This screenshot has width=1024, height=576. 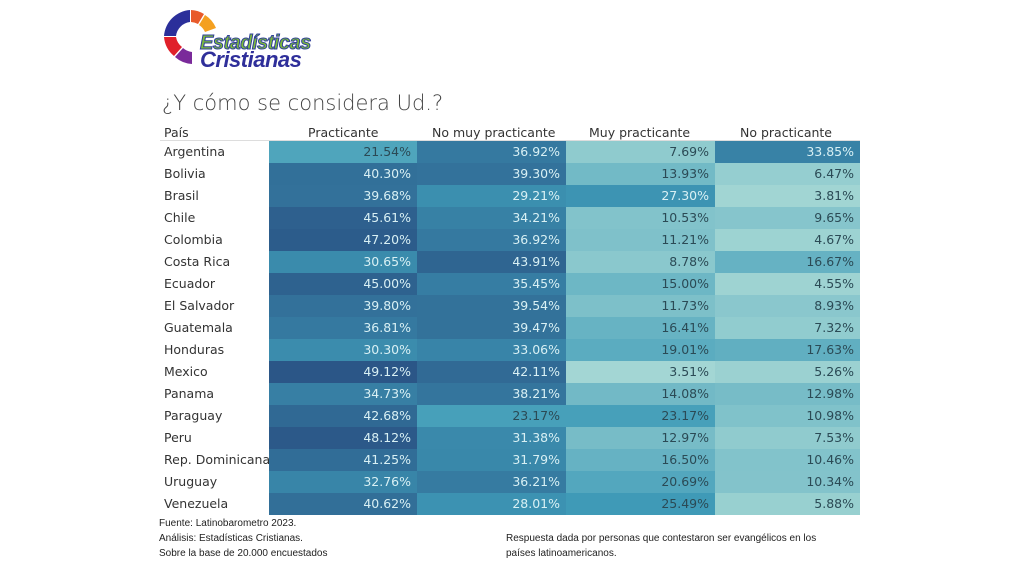 What do you see at coordinates (787, 460) in the screenshot?
I see `heatmap-cell: 10.46%` at bounding box center [787, 460].